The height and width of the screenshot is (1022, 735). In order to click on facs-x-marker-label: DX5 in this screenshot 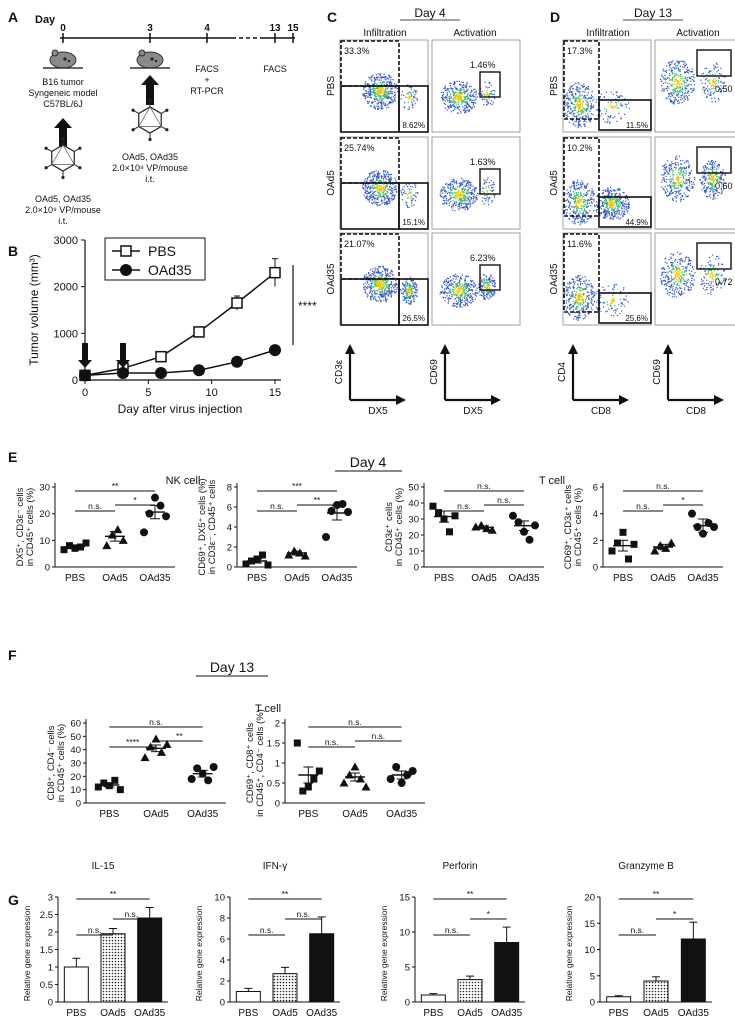, I will do `click(378, 411)`.